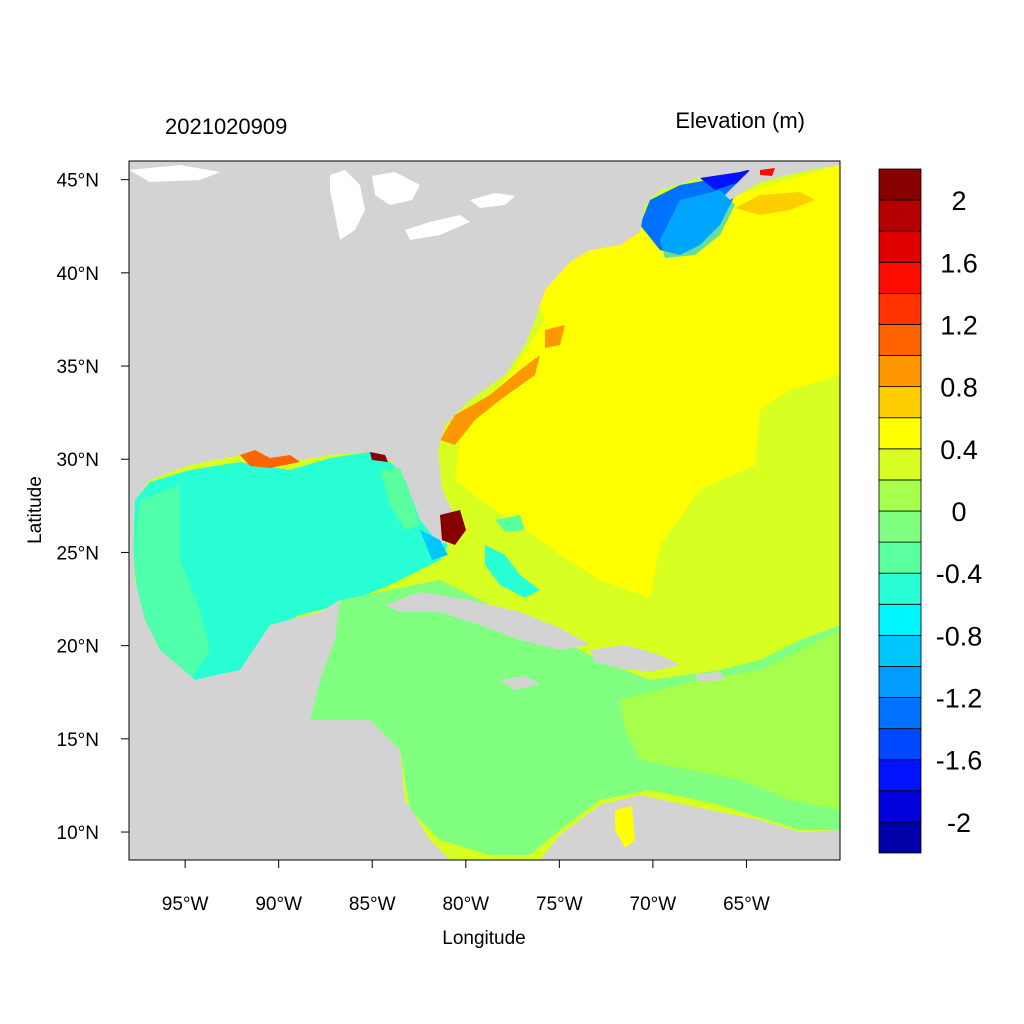 The height and width of the screenshot is (1024, 1024). Describe the element at coordinates (347, 205) in the screenshot. I see `lake-michigan` at that location.